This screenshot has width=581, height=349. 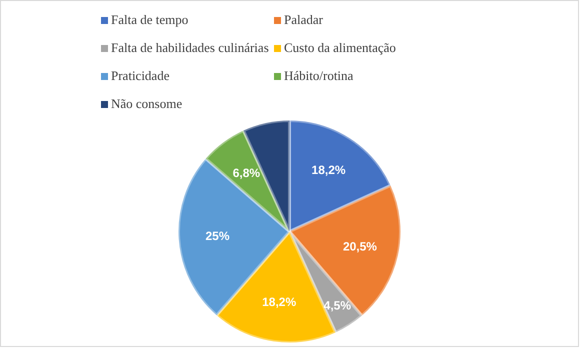 I want to click on legend-label: Falta de tempo, so click(x=149, y=20).